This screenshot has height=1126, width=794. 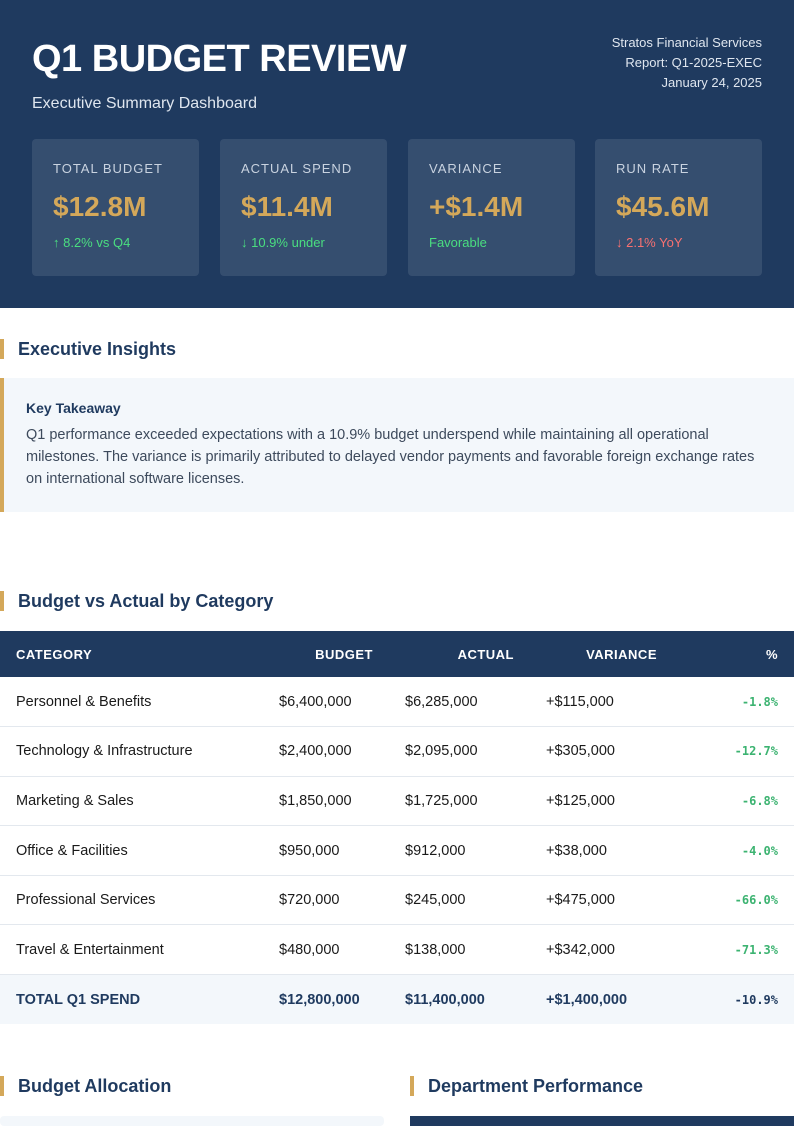 I want to click on table-cell: $11,400,000, so click(x=459, y=999).